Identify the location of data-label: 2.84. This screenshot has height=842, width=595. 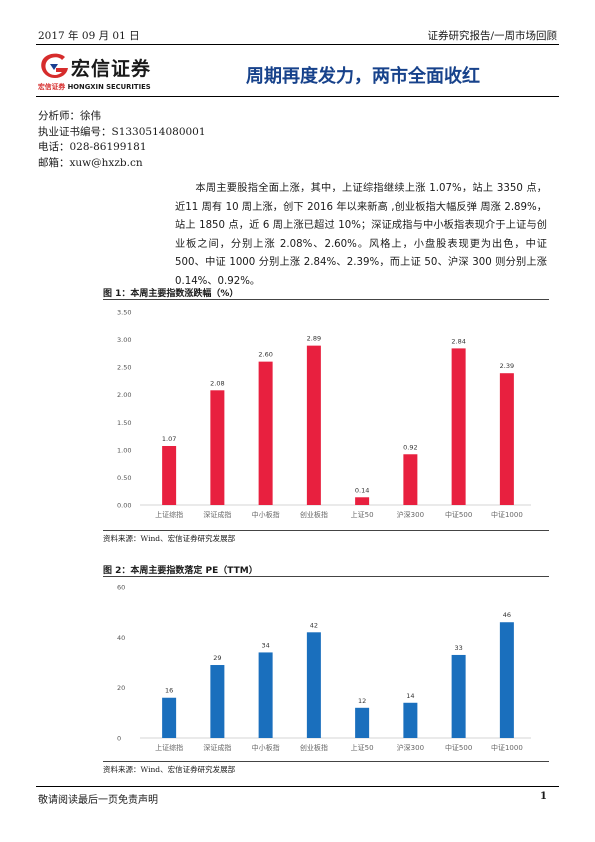
(458, 341).